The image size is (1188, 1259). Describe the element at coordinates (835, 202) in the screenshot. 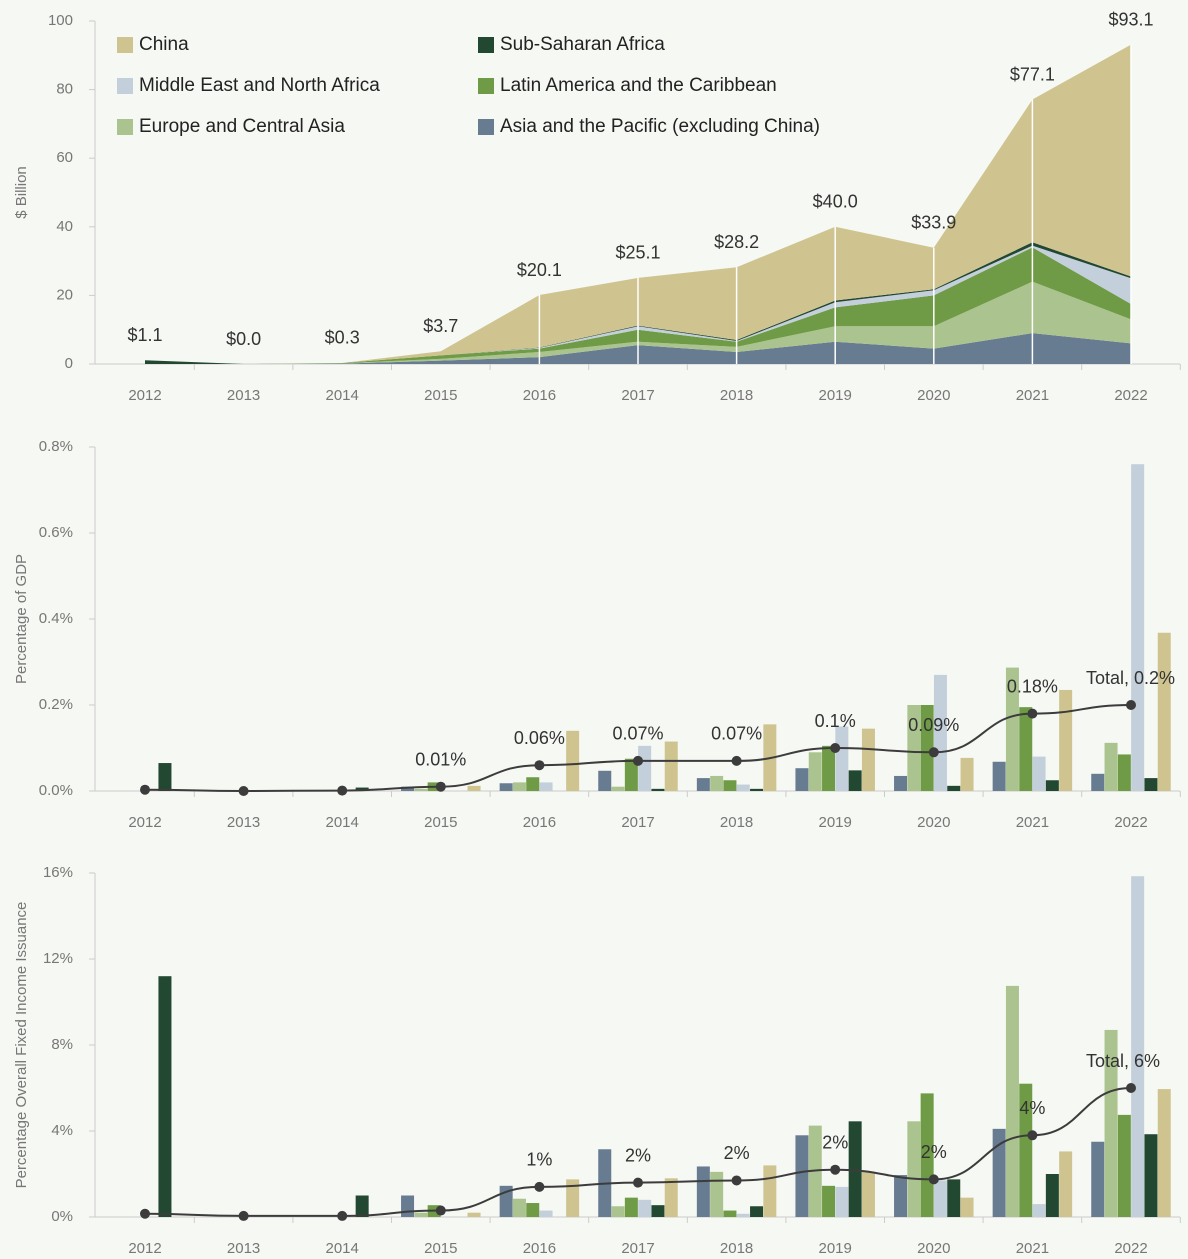

I see `total-label: $40.0` at that location.